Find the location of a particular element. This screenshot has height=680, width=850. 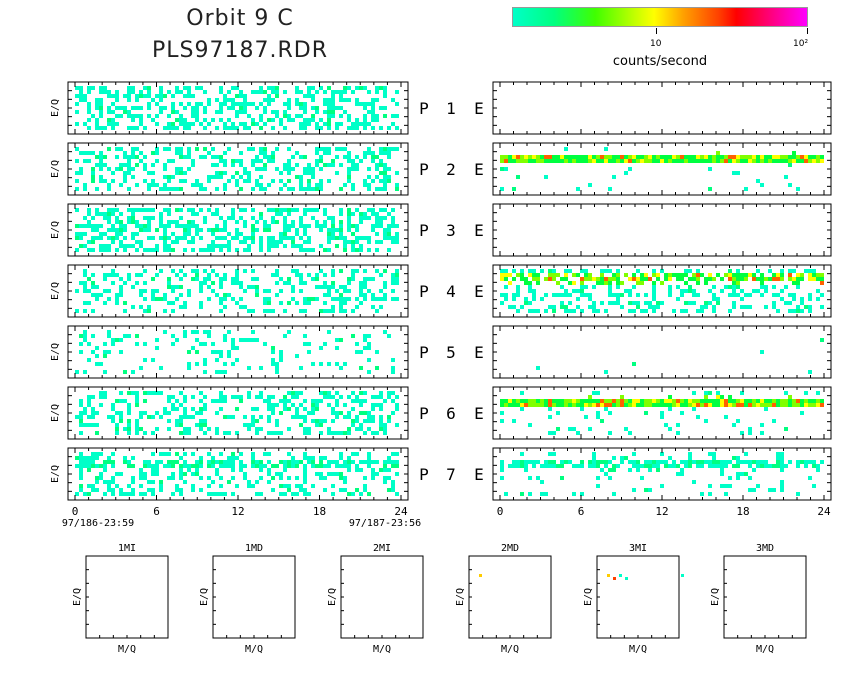

channel-letter: E is located at coordinates (479, 108).